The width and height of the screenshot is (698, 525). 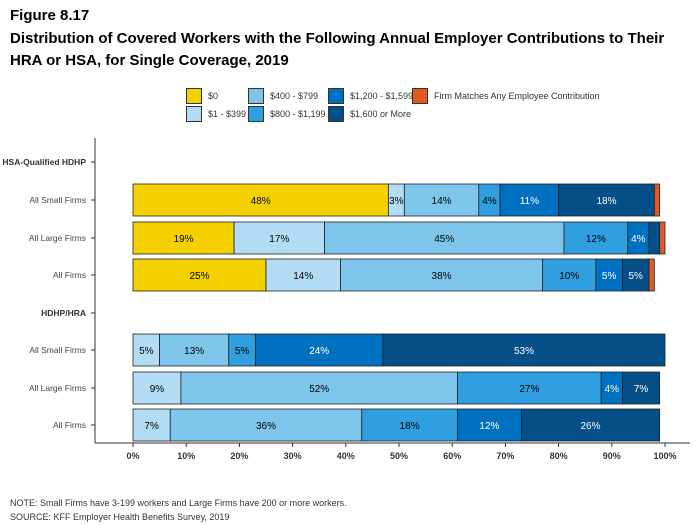 I want to click on legend-item: $1,600 or More, so click(x=369, y=114).